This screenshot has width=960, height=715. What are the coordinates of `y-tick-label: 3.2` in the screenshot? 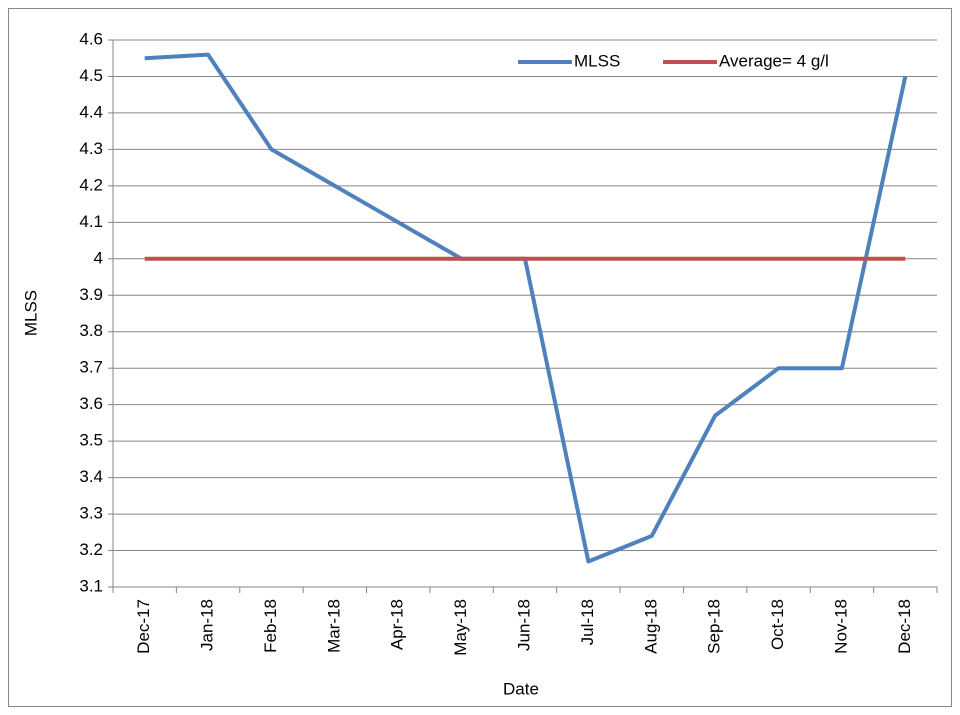 It's located at (91, 549).